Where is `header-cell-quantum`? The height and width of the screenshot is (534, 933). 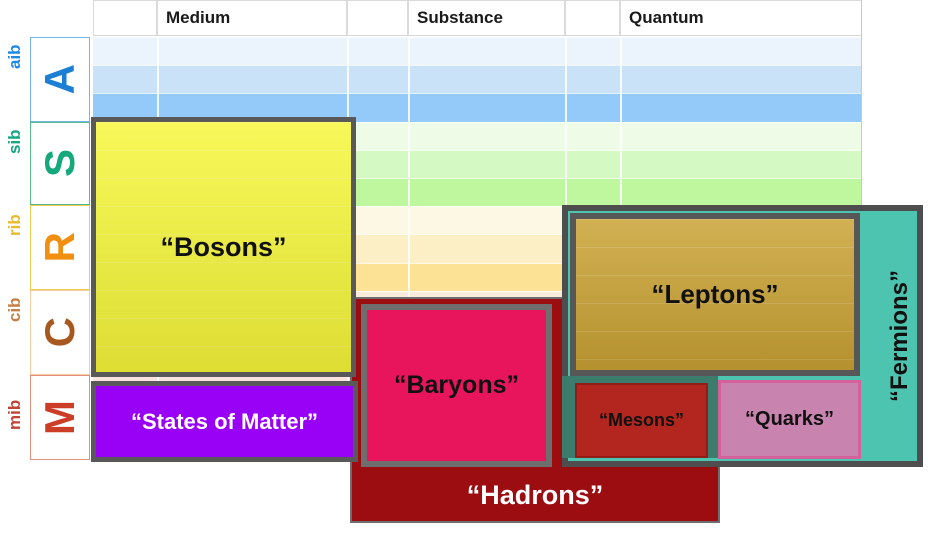 header-cell-quantum is located at coordinates (741, 18).